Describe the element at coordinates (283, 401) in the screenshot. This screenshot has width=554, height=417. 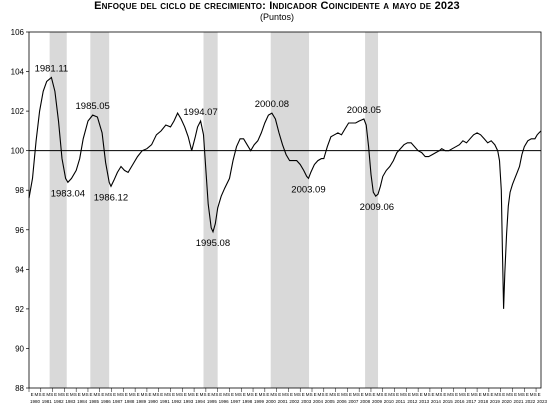
I see `x-tick-year-label: 2001` at that location.